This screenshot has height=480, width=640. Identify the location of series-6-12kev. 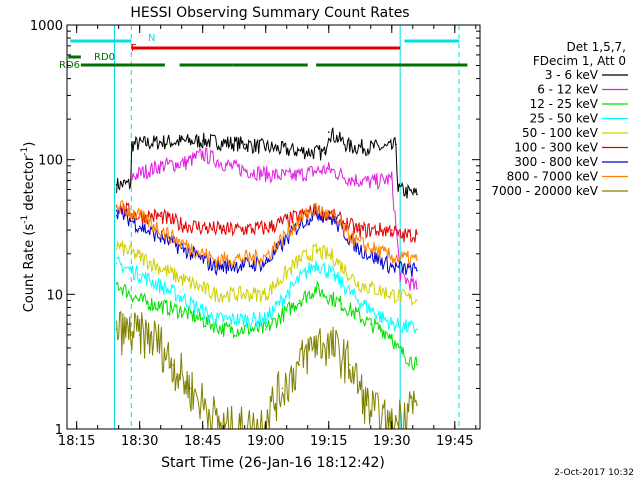
(274, 219).